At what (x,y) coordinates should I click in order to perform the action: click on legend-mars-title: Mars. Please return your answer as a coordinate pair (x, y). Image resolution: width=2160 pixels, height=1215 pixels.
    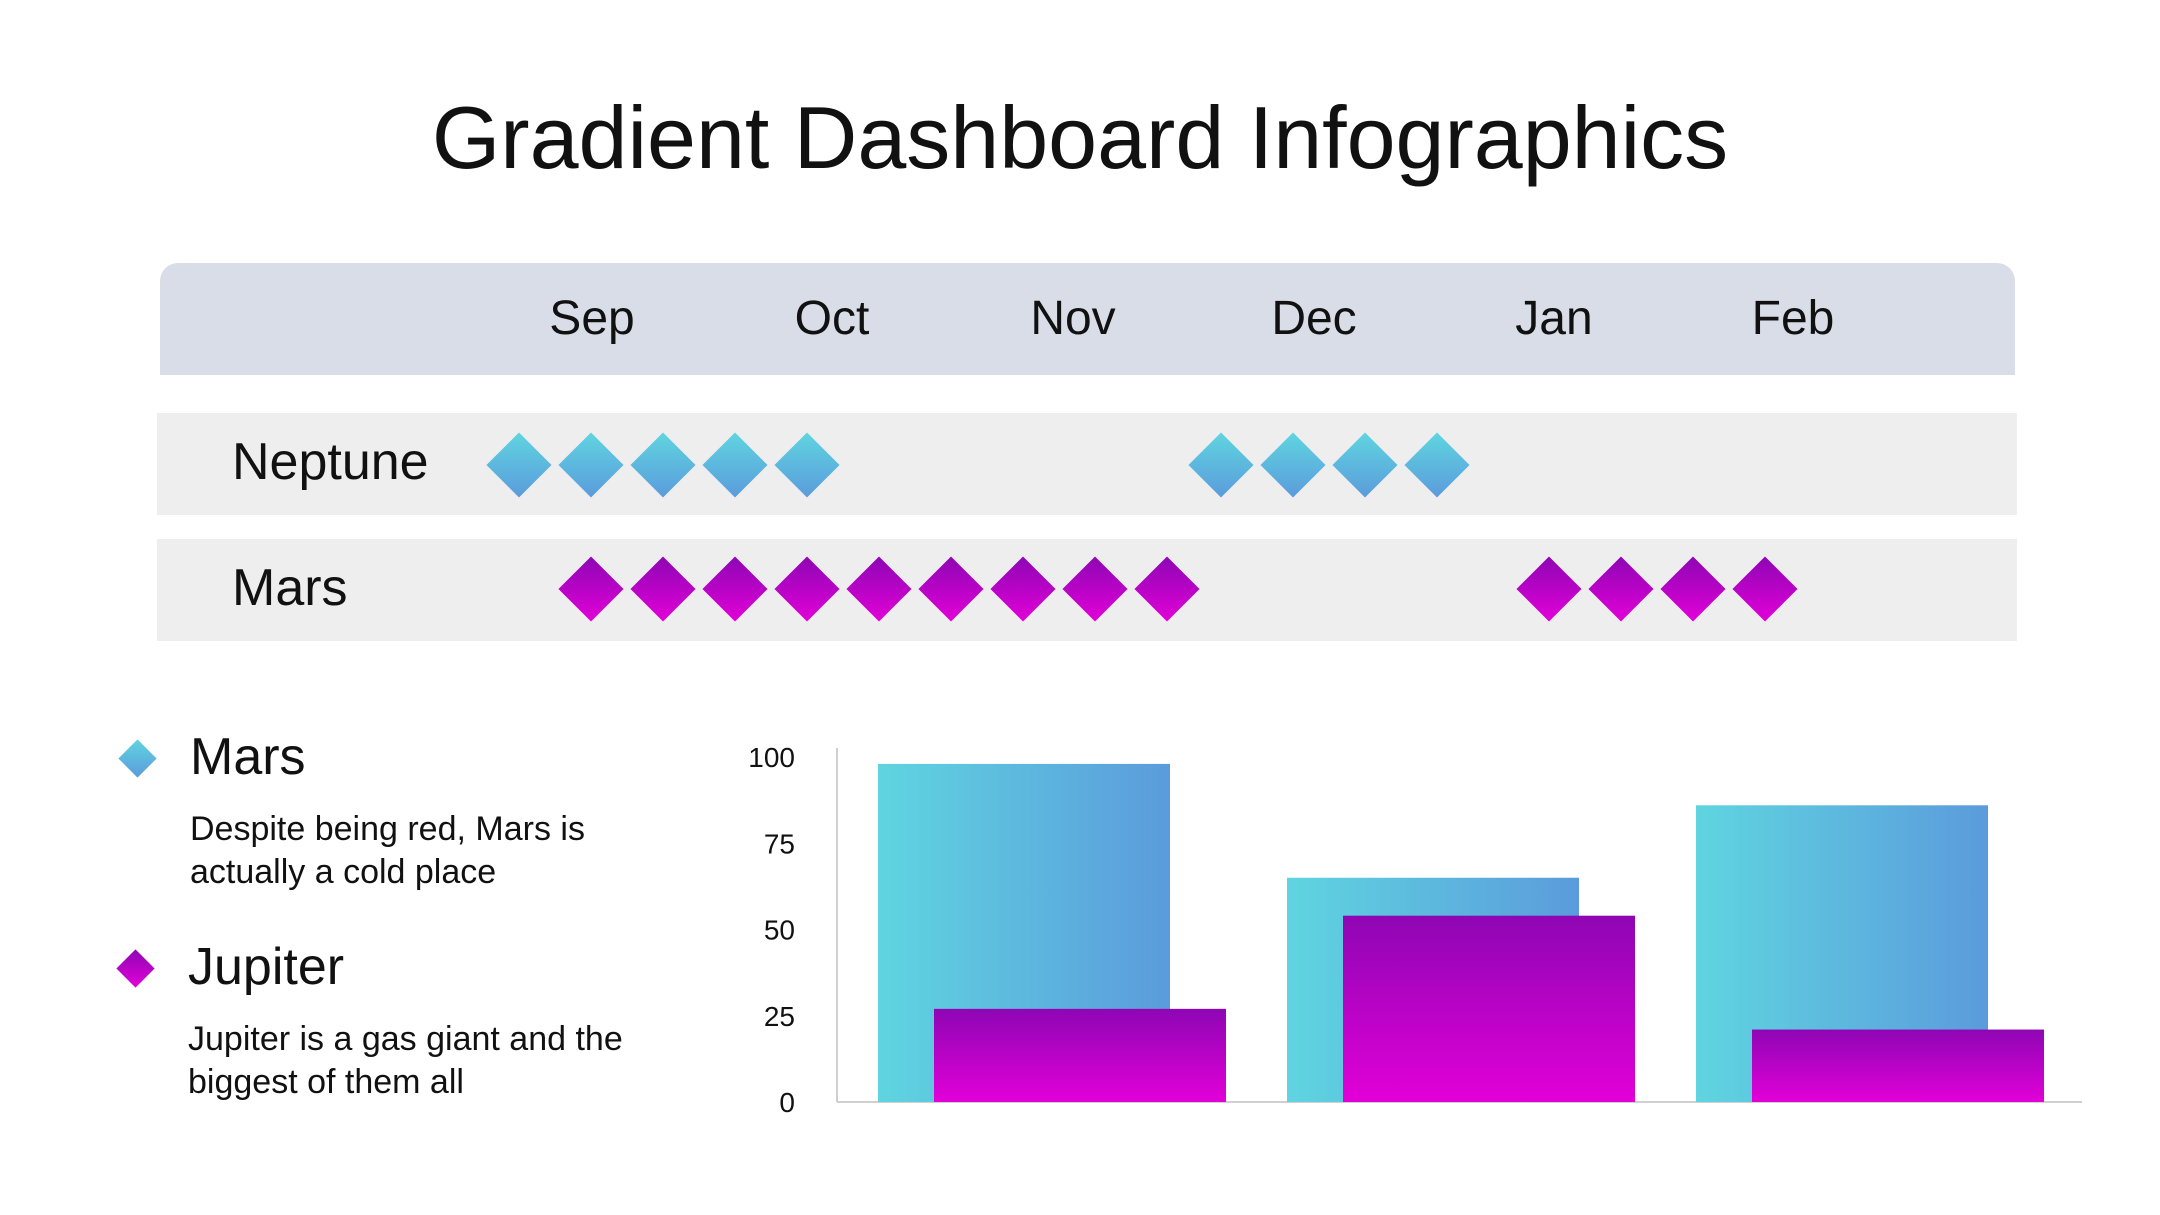
    Looking at the image, I should click on (248, 757).